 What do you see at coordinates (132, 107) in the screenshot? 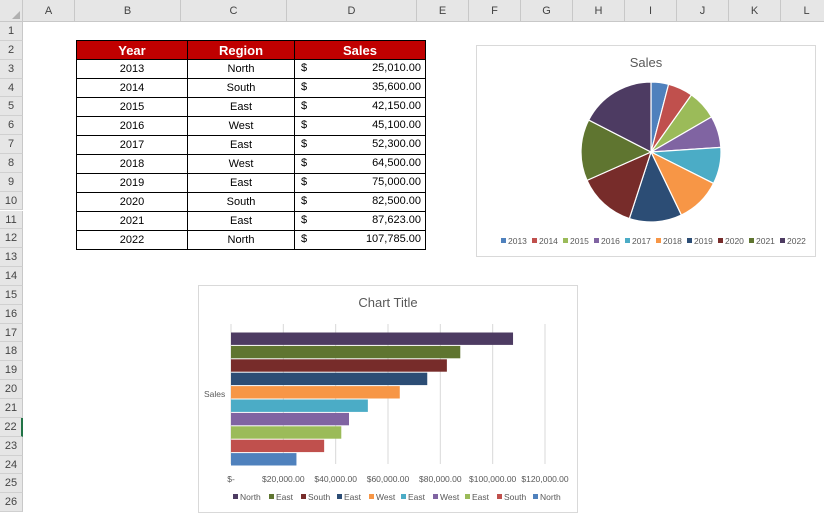
I see `cell-year: 2015` at bounding box center [132, 107].